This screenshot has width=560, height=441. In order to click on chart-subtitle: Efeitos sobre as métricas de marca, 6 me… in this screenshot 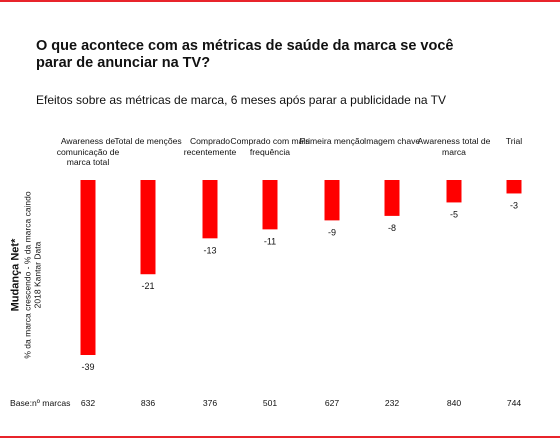, I will do `click(241, 100)`.